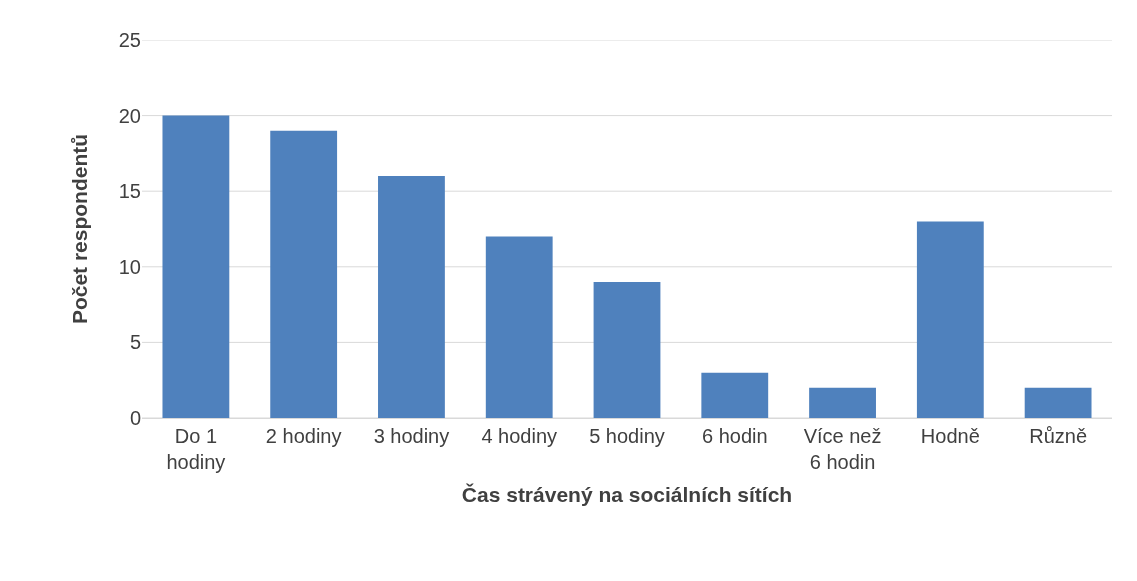 Image resolution: width=1137 pixels, height=581 pixels. What do you see at coordinates (842, 449) in the screenshot?
I see `x-tick-label: Více než 6 hodin` at bounding box center [842, 449].